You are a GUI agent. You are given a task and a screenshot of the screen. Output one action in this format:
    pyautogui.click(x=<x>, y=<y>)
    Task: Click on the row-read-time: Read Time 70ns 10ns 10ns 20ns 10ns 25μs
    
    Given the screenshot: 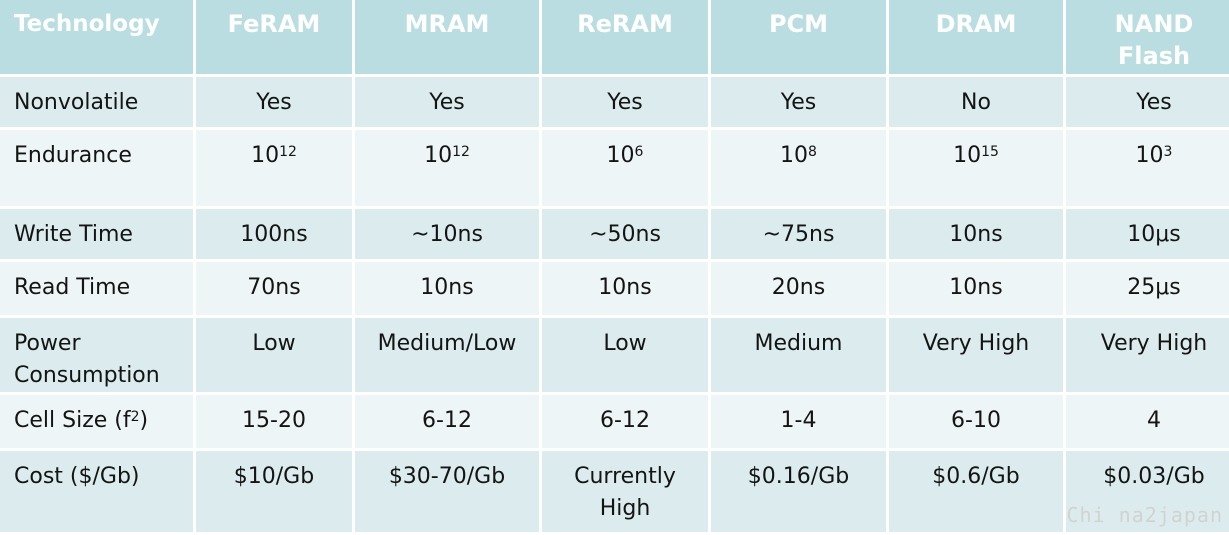 What is the action you would take?
    pyautogui.click(x=614, y=288)
    